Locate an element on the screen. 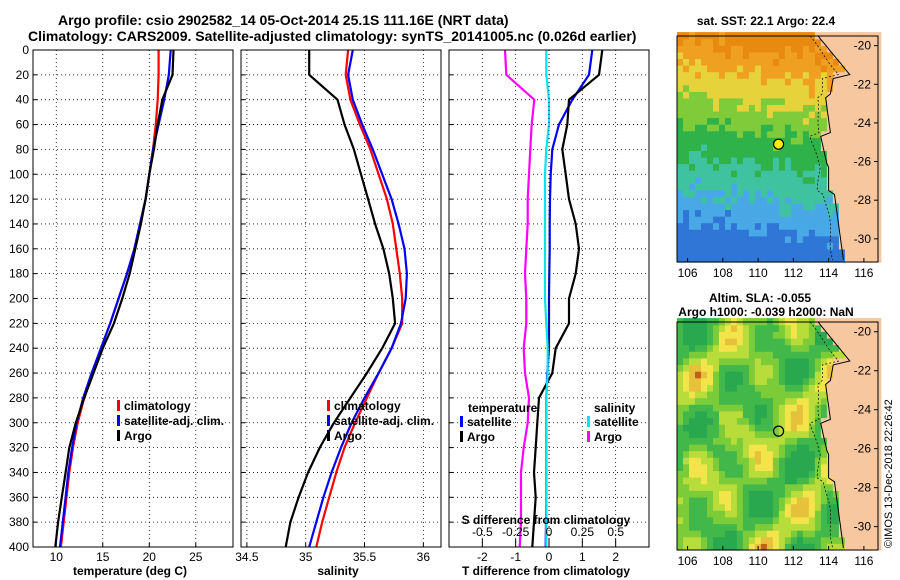 This screenshot has height=580, width=900. legend-label-climatology: climatology is located at coordinates (157, 406).